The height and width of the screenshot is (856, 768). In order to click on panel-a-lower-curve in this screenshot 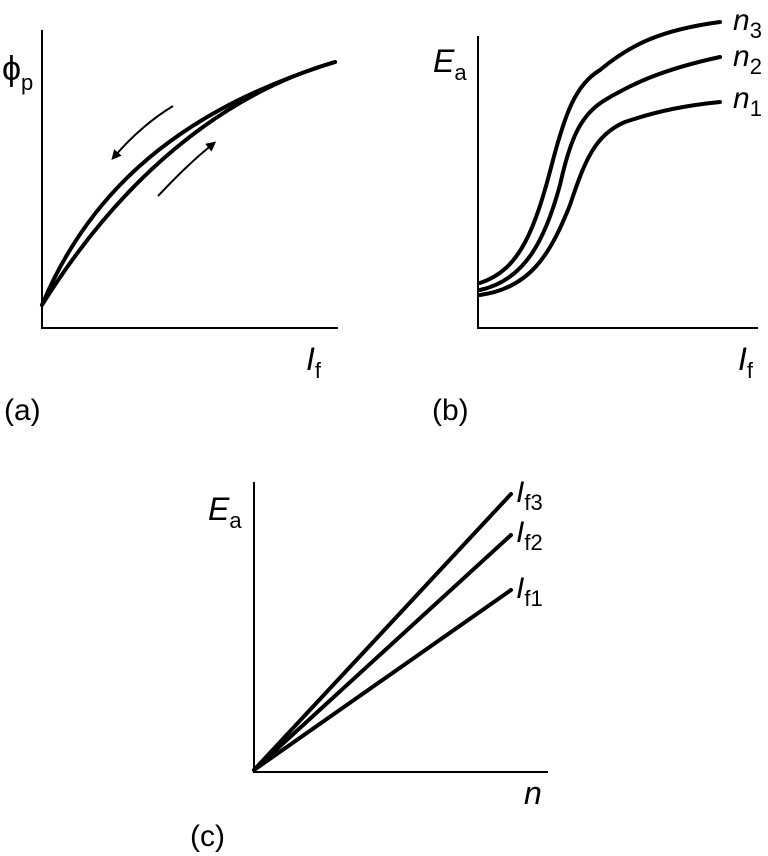, I will do `click(188, 183)`.